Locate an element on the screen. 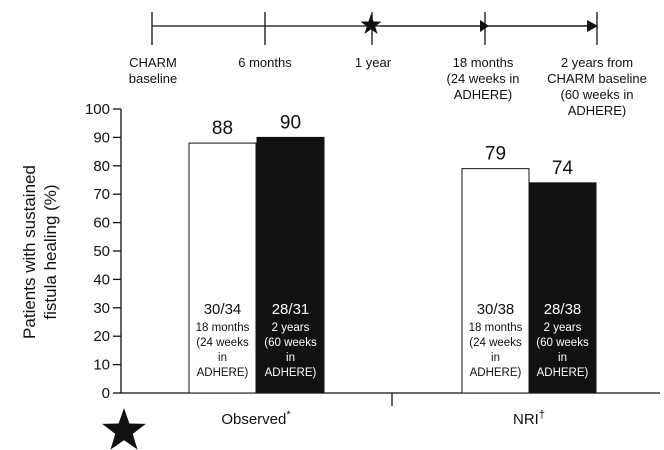 This screenshot has width=664, height=450. timeline-label-line: (24 weeks in is located at coordinates (483, 78).